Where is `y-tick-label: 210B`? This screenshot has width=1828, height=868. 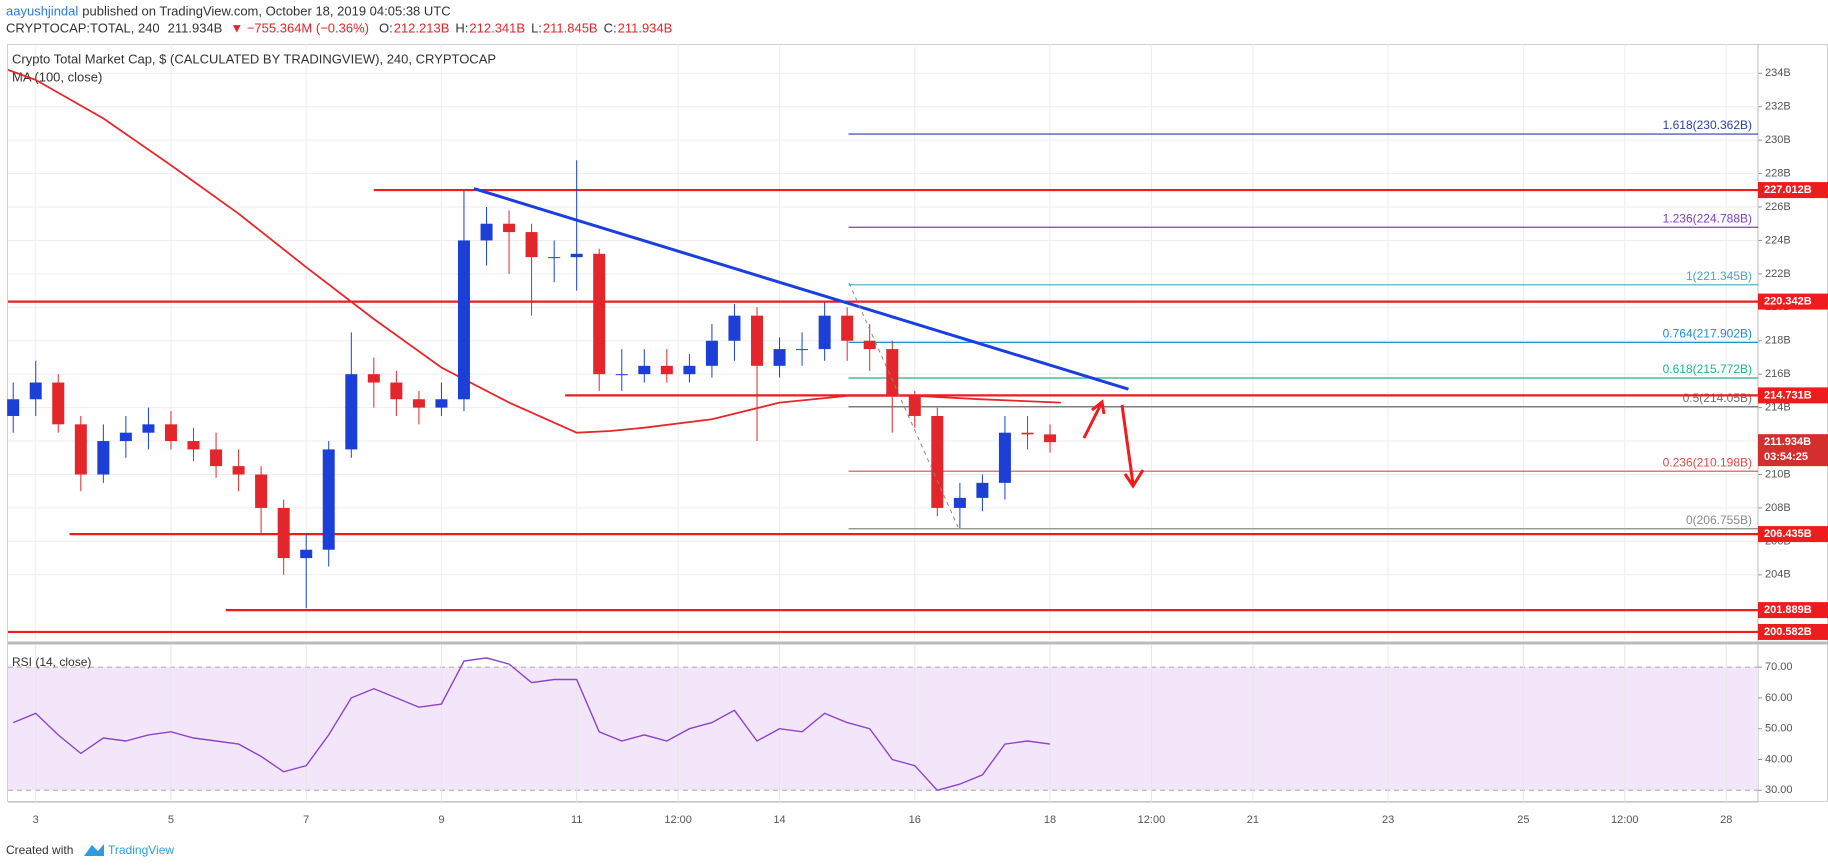
y-tick-label: 210B is located at coordinates (1778, 474).